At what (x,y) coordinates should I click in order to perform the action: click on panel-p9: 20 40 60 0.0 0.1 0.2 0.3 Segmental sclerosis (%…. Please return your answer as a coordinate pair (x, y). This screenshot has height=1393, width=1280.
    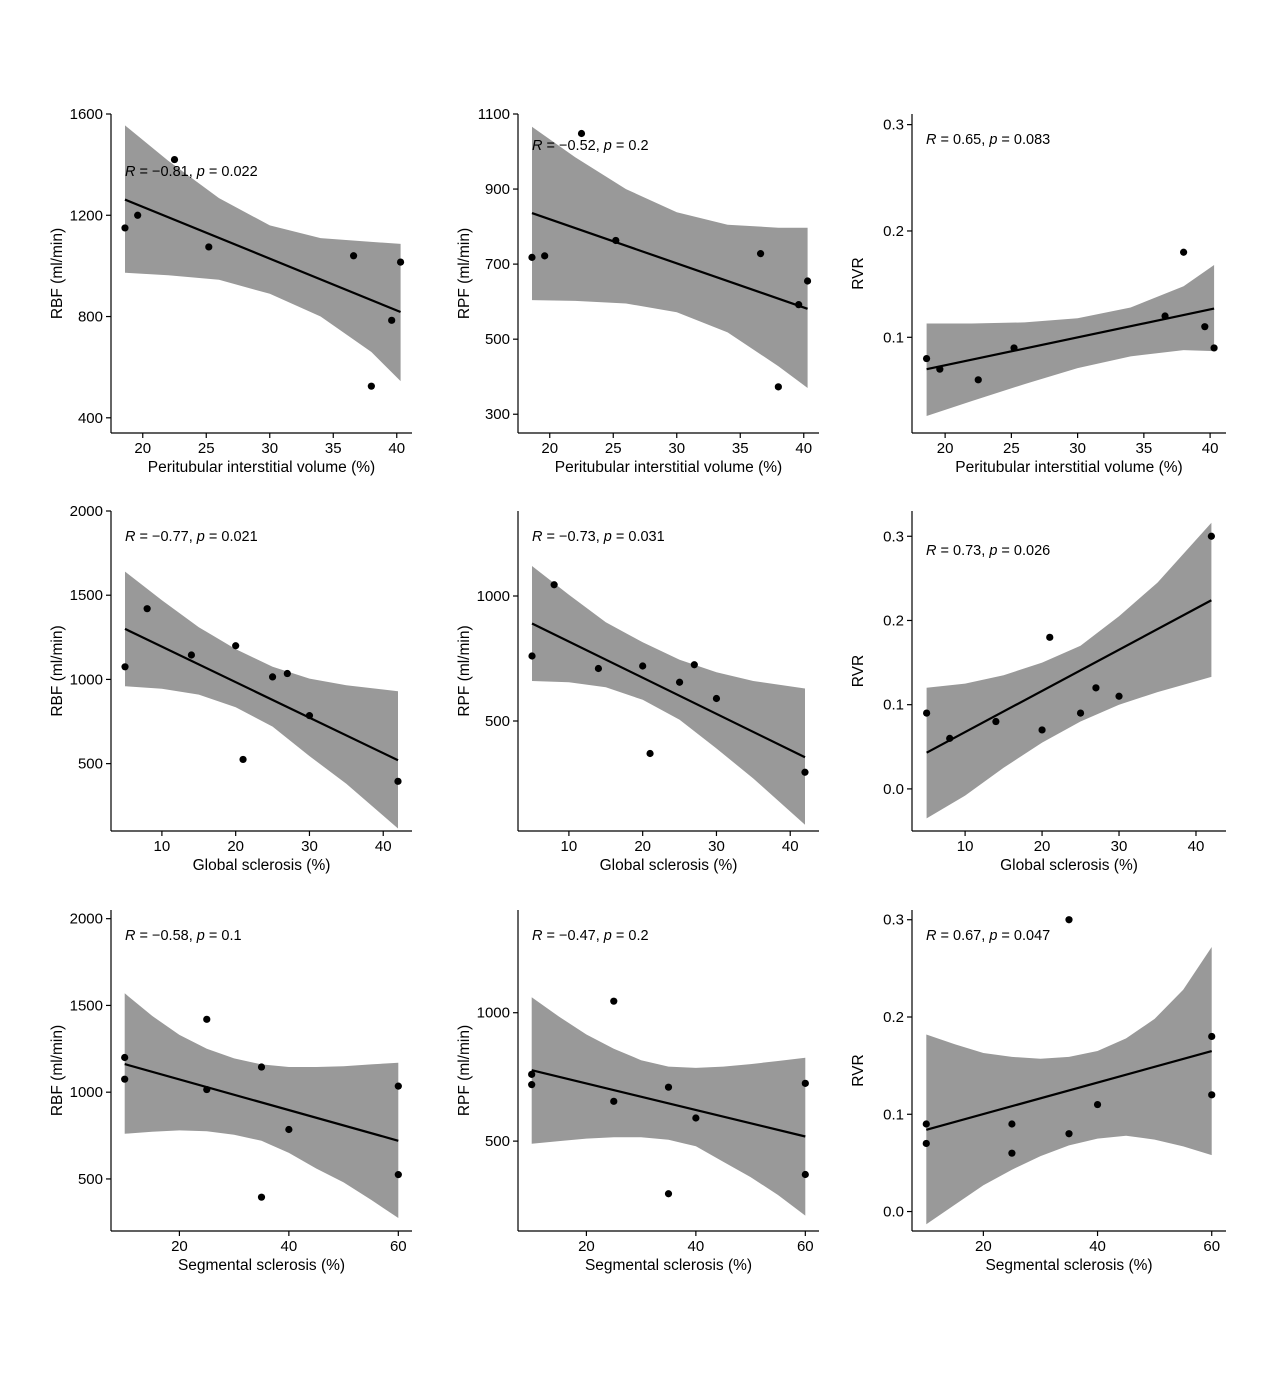
    Looking at the image, I should click on (1038, 1092).